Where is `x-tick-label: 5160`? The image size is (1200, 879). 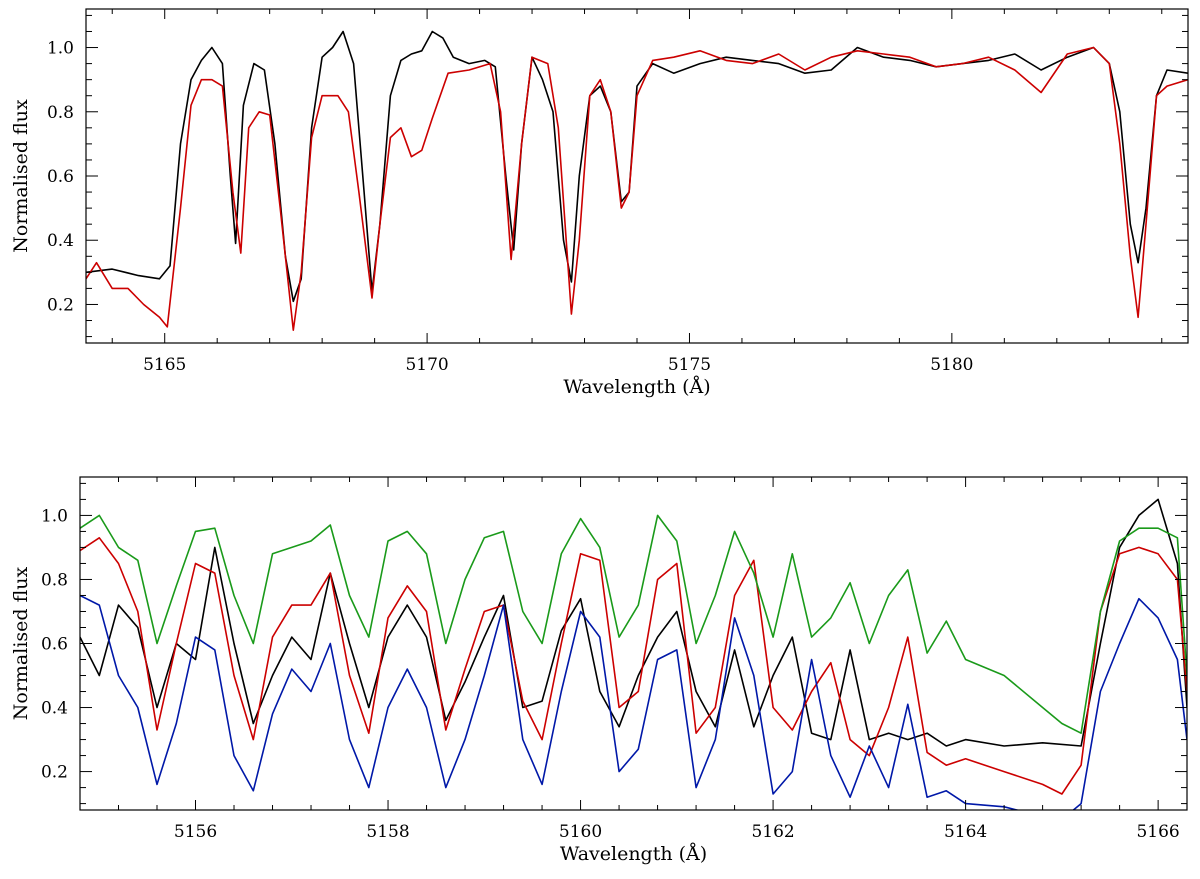 x-tick-label: 5160 is located at coordinates (580, 832).